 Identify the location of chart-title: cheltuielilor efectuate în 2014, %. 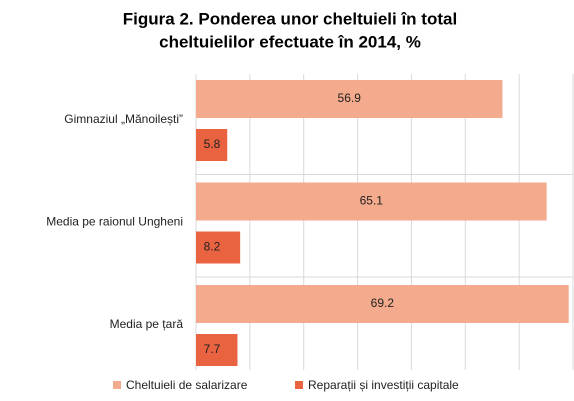
(290, 41).